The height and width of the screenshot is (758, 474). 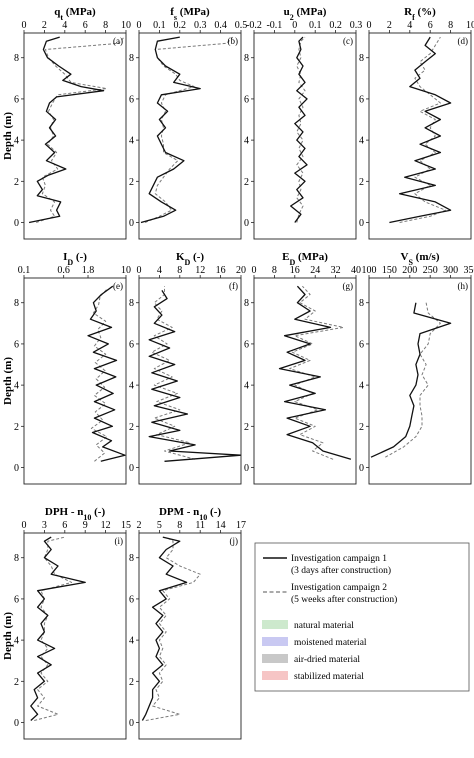 What do you see at coordinates (324, 626) in the screenshot?
I see `legend-natural: natural material` at bounding box center [324, 626].